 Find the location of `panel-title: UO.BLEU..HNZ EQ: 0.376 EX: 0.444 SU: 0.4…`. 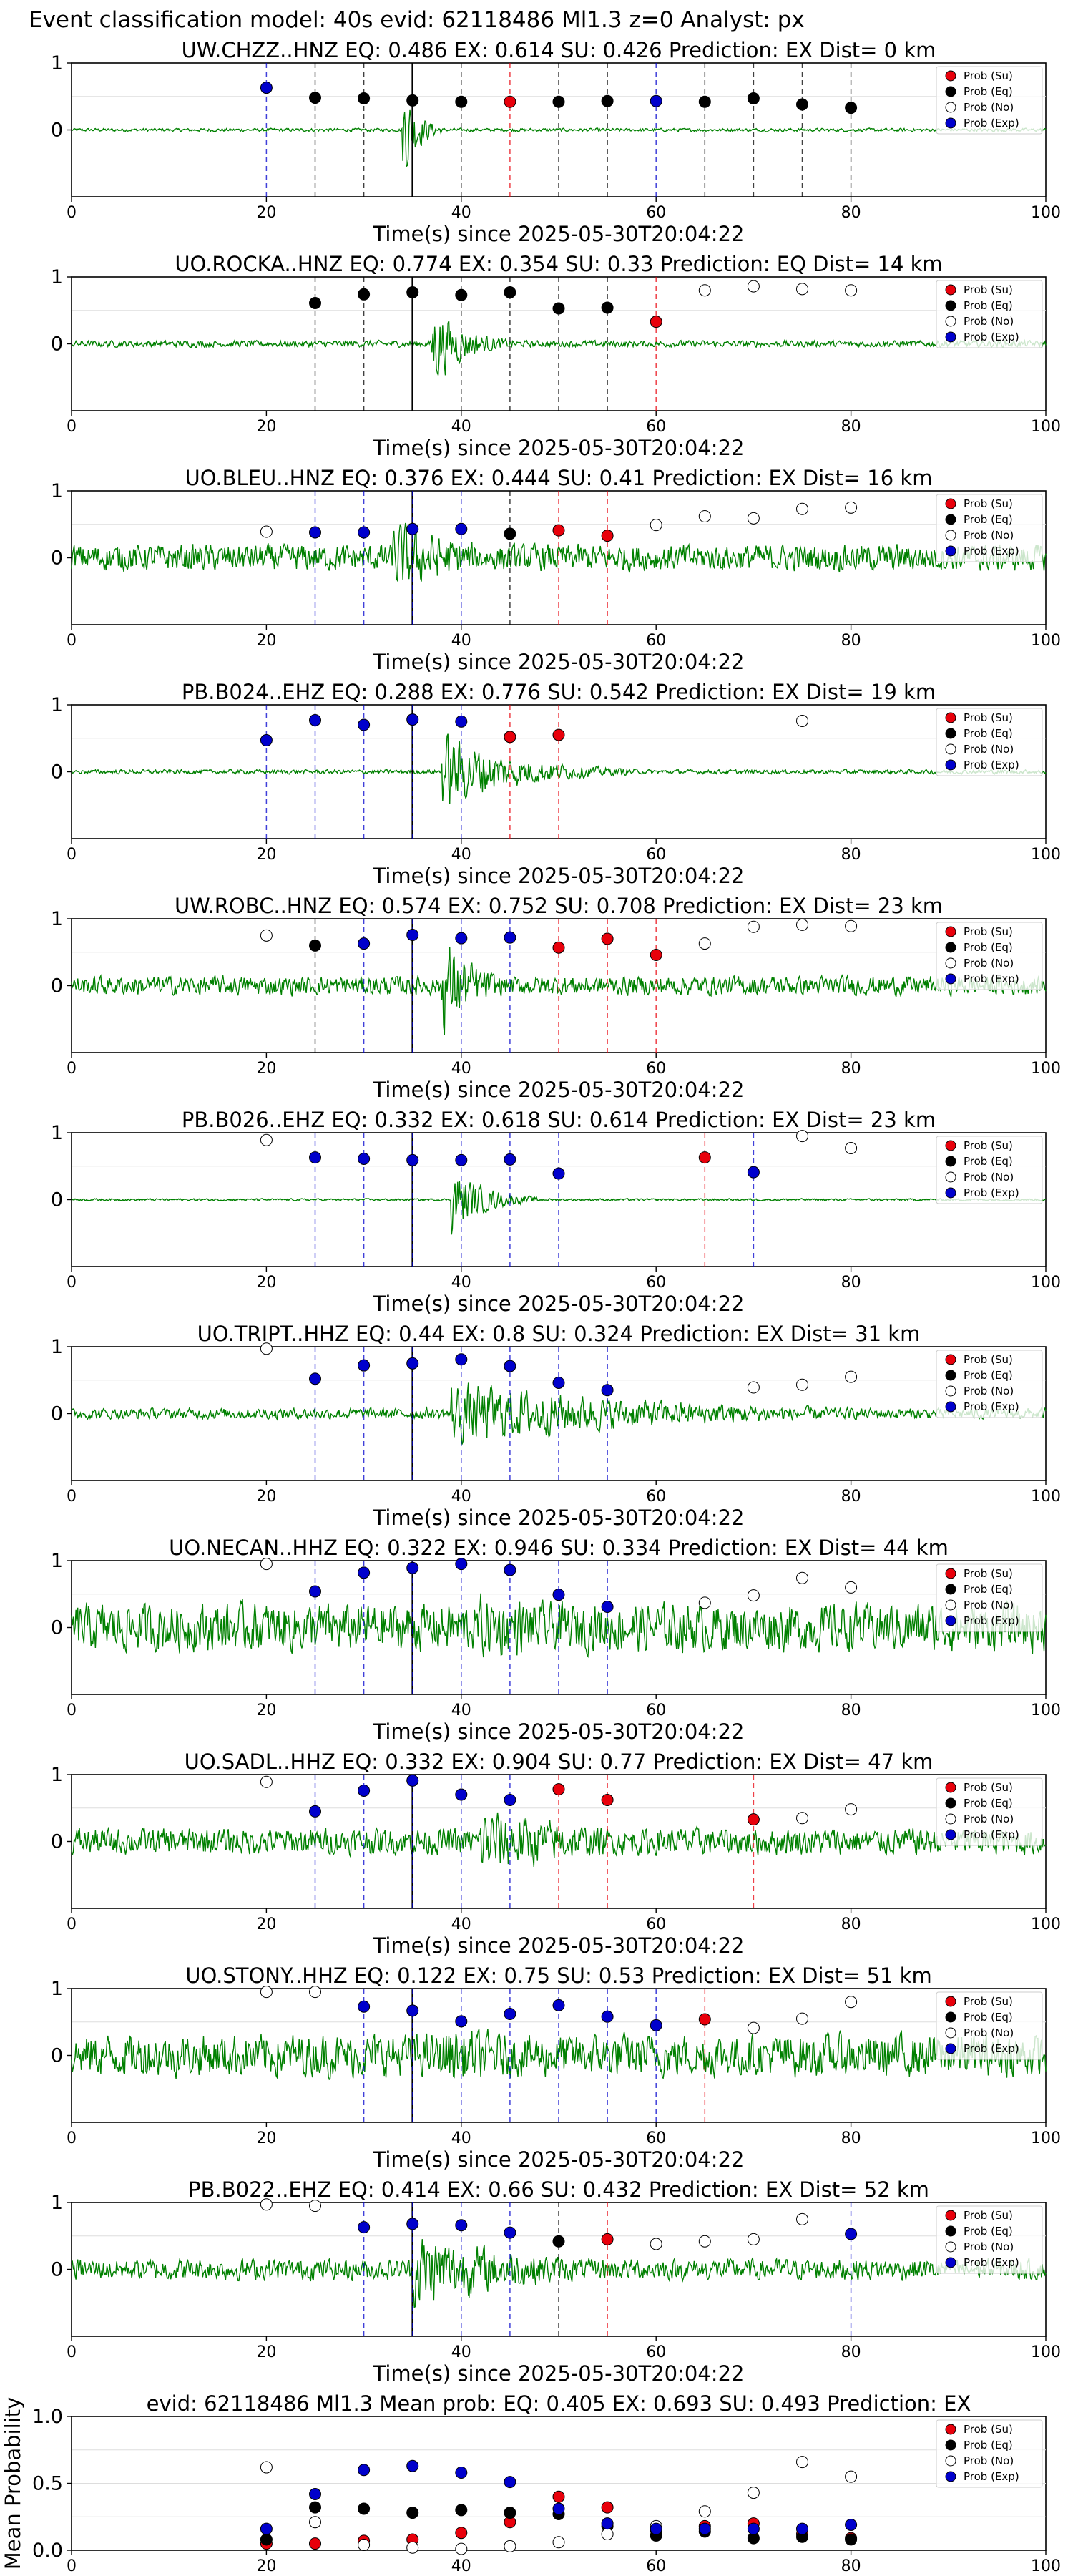

panel-title: UO.BLEU..HNZ EQ: 0.376 EX: 0.444 SU: 0.4… is located at coordinates (559, 478).